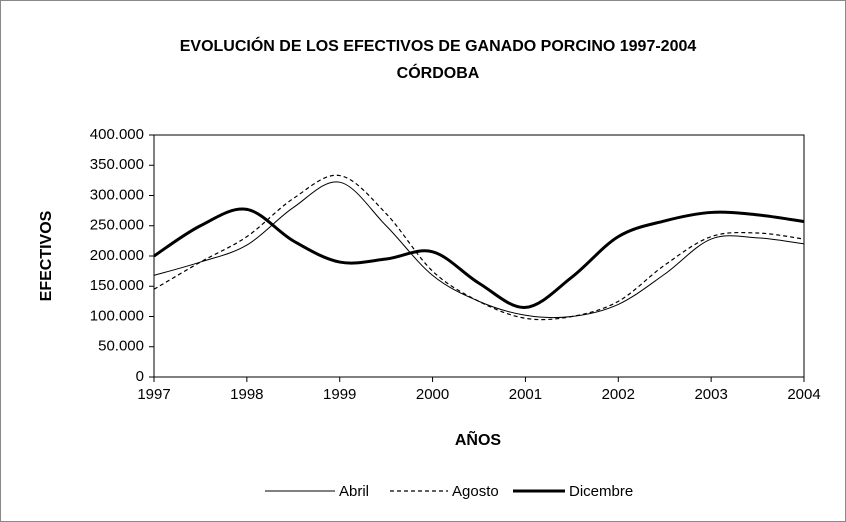 The width and height of the screenshot is (846, 522). I want to click on legend-label: Agosto, so click(475, 491).